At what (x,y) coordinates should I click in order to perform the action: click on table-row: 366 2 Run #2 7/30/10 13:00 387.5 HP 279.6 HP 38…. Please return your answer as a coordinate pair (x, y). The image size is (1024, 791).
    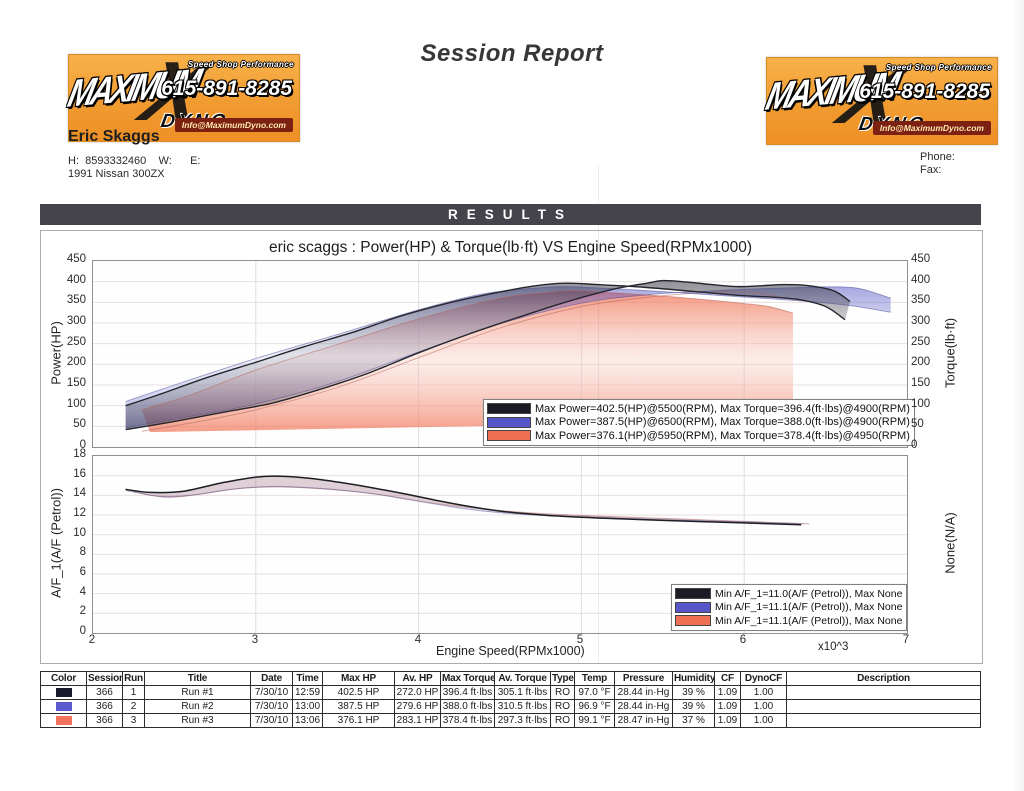
    Looking at the image, I should click on (510, 706).